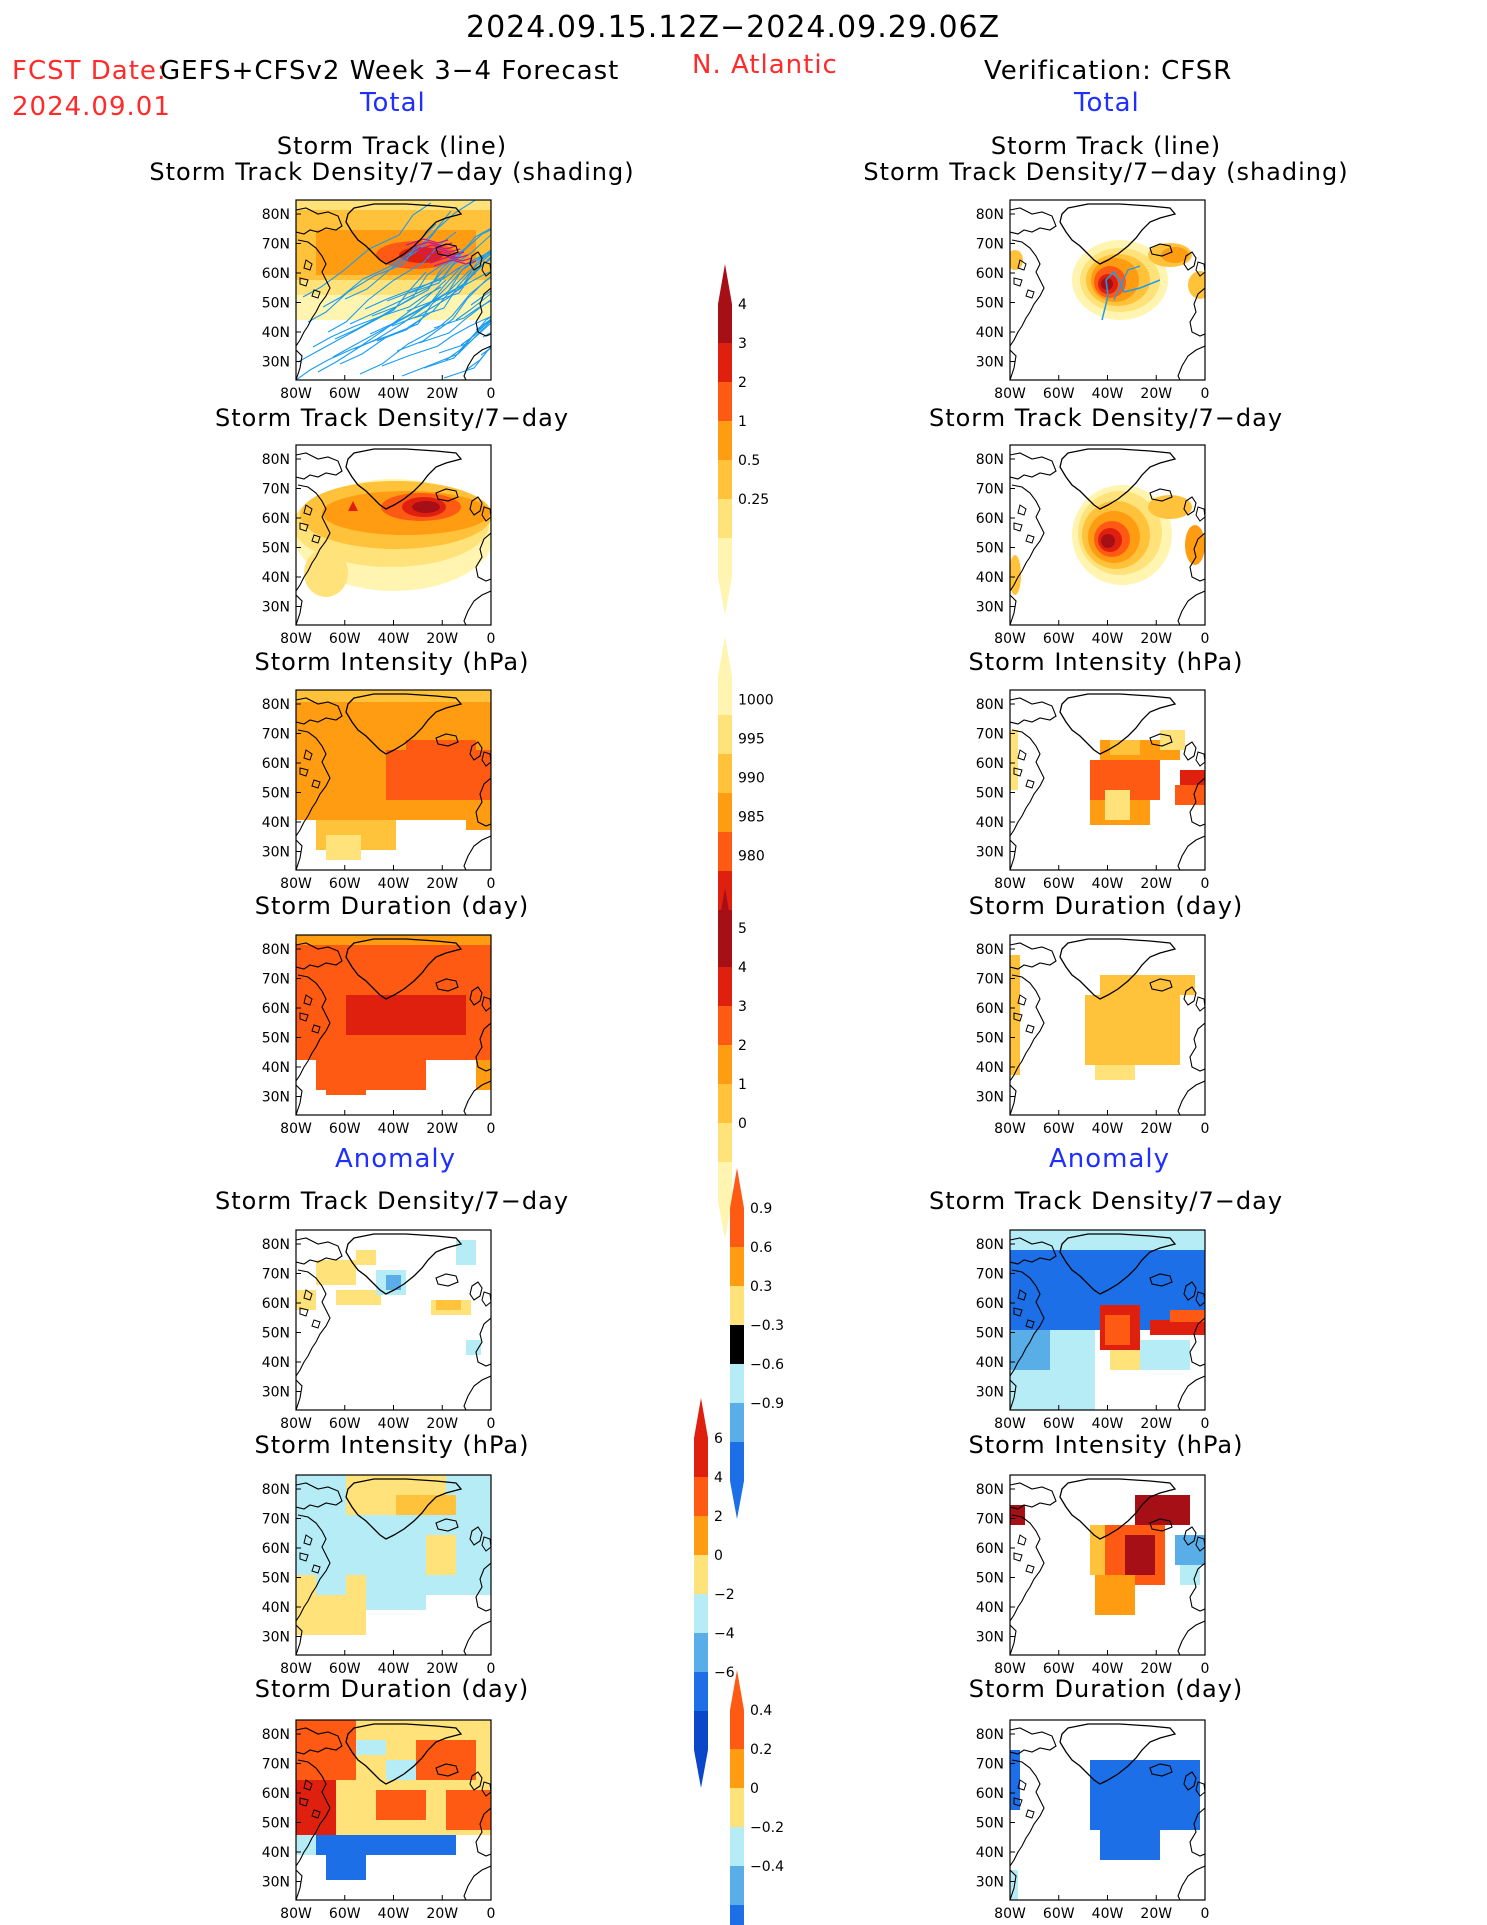 This screenshot has width=1487, height=1925. Describe the element at coordinates (378, 1575) in the screenshot. I see `map-fc-anom-intensity: 80N 70N 60N 50N 40N 30N 80W 60W 40W 20W 0` at that location.